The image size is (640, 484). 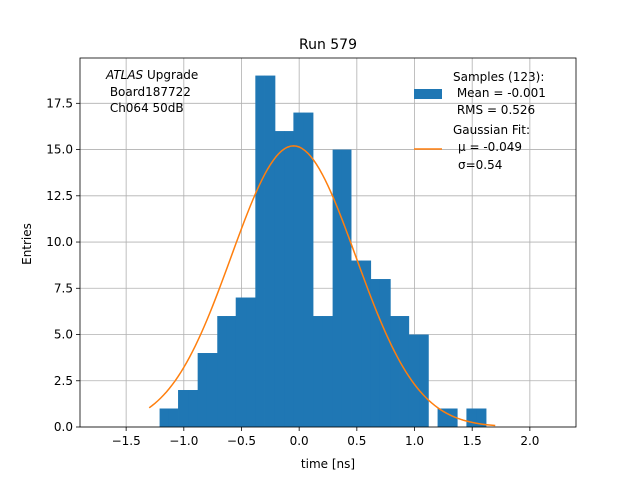 I want to click on legend-samples-swatch, so click(x=428, y=94).